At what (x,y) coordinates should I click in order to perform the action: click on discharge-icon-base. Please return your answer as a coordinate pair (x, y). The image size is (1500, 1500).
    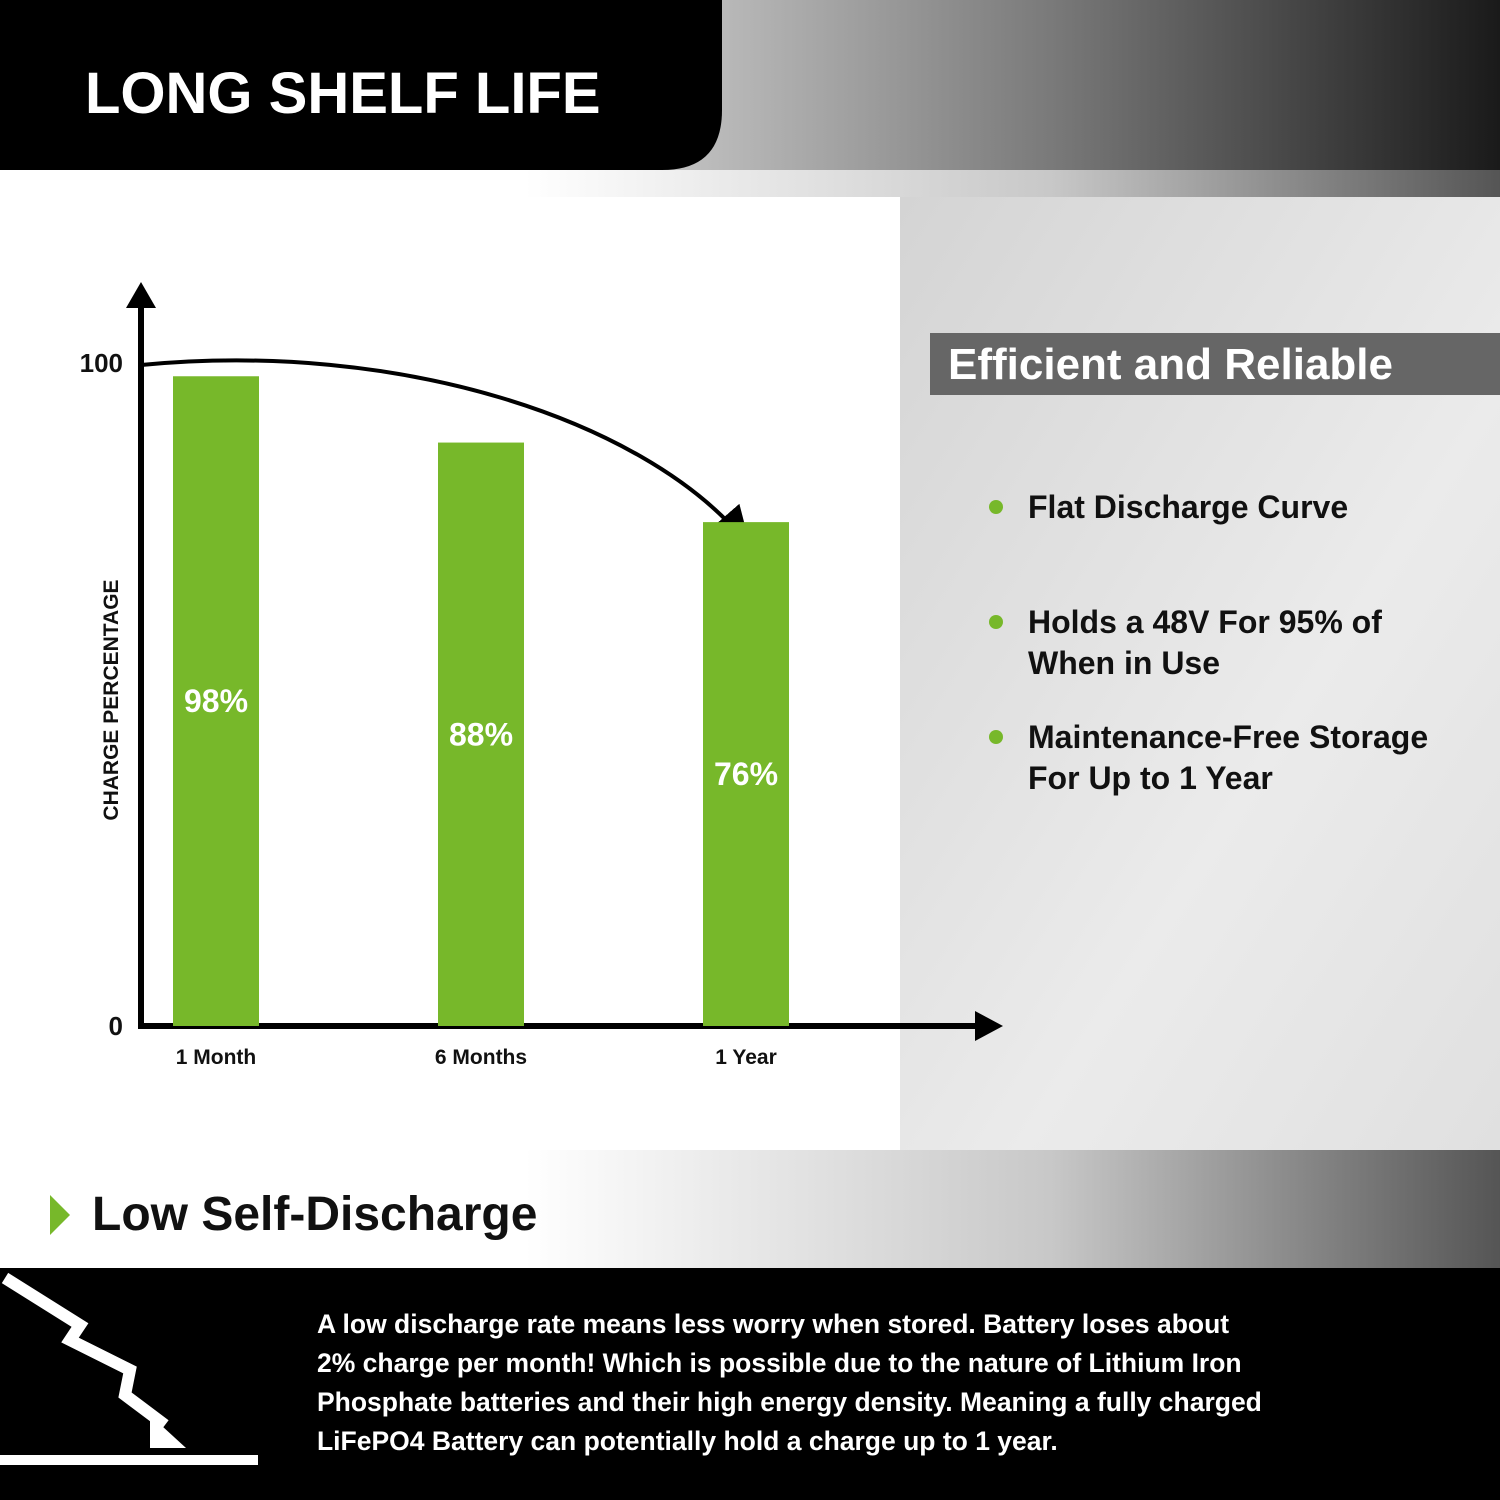
    Looking at the image, I should click on (129, 1460).